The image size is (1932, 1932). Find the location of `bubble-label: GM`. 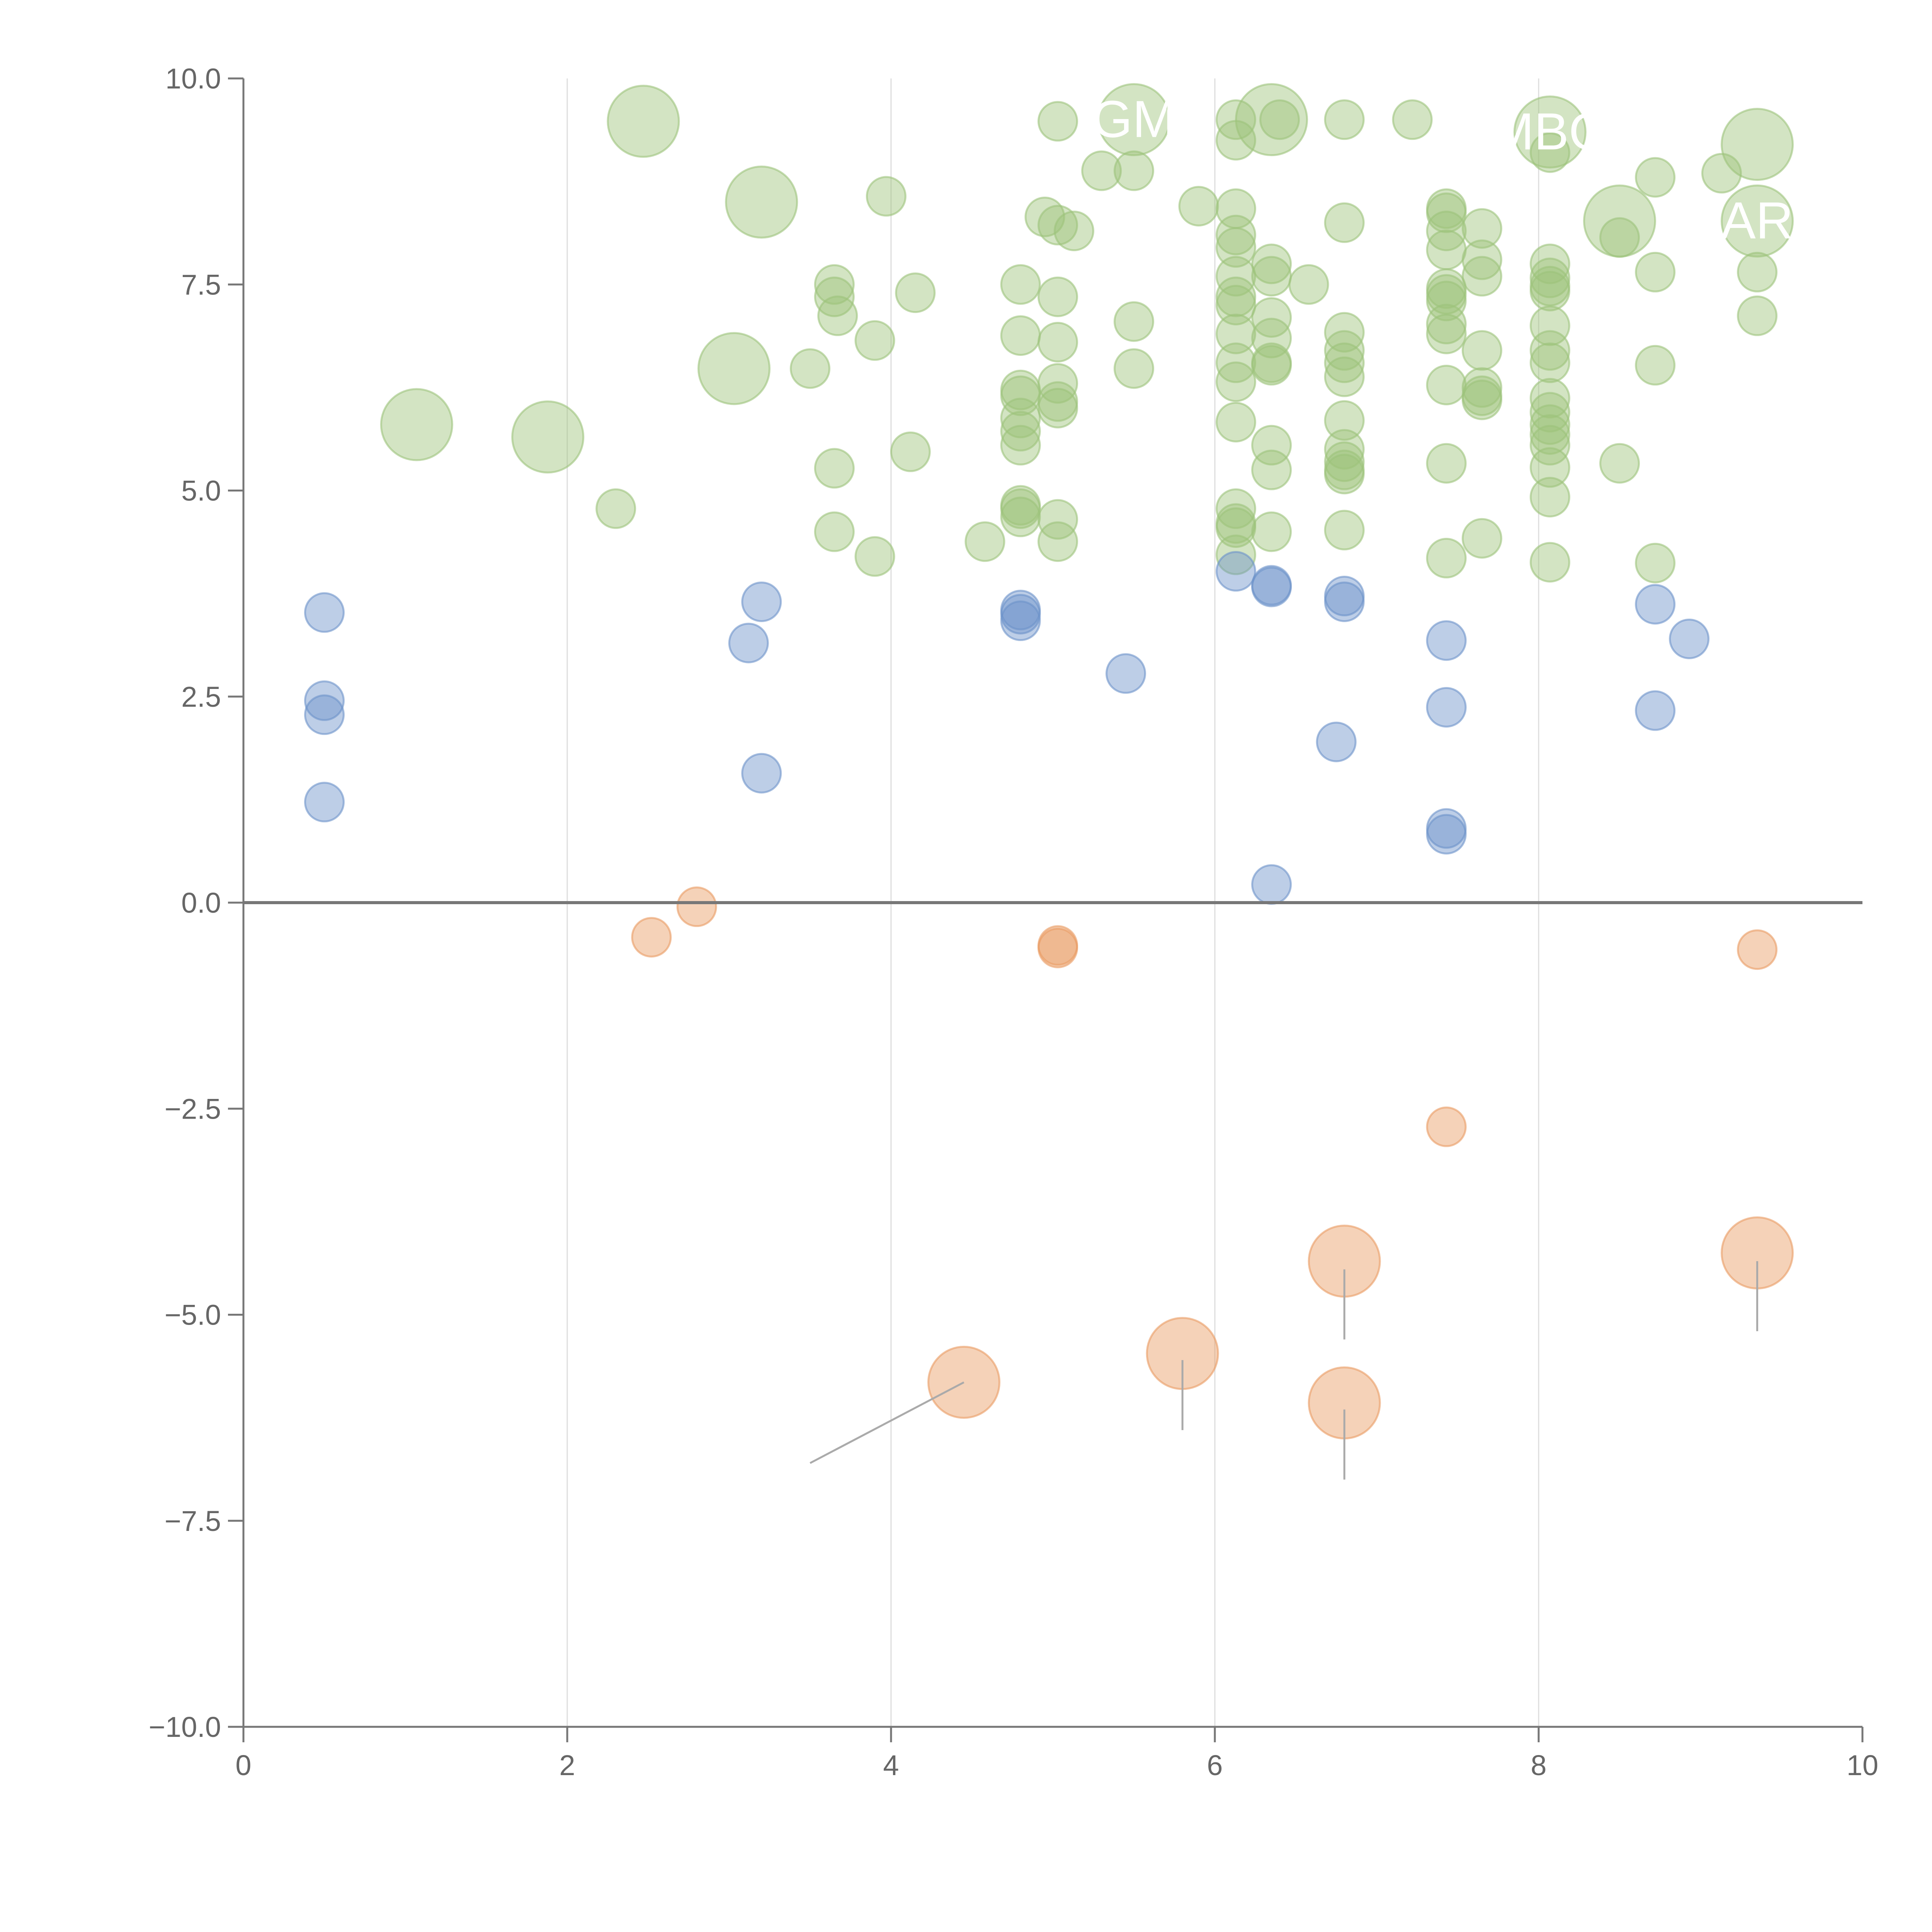

bubble-label: GM is located at coordinates (1134, 119).